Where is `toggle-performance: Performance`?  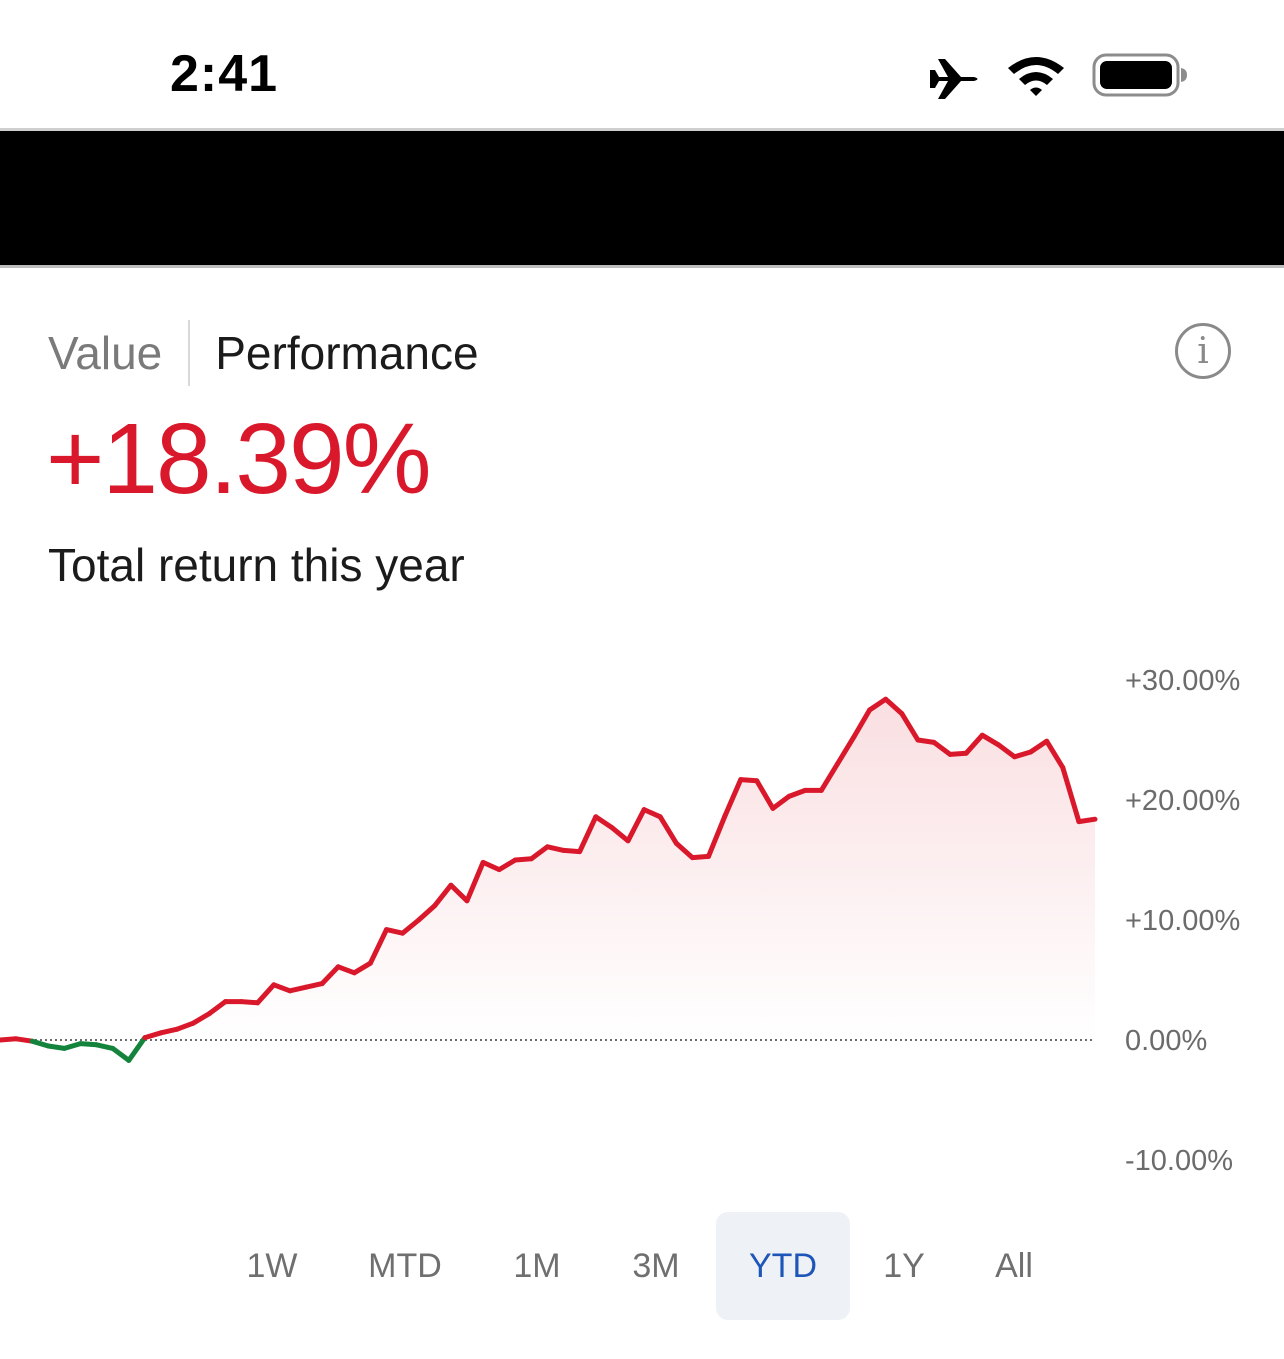 toggle-performance: Performance is located at coordinates (347, 353).